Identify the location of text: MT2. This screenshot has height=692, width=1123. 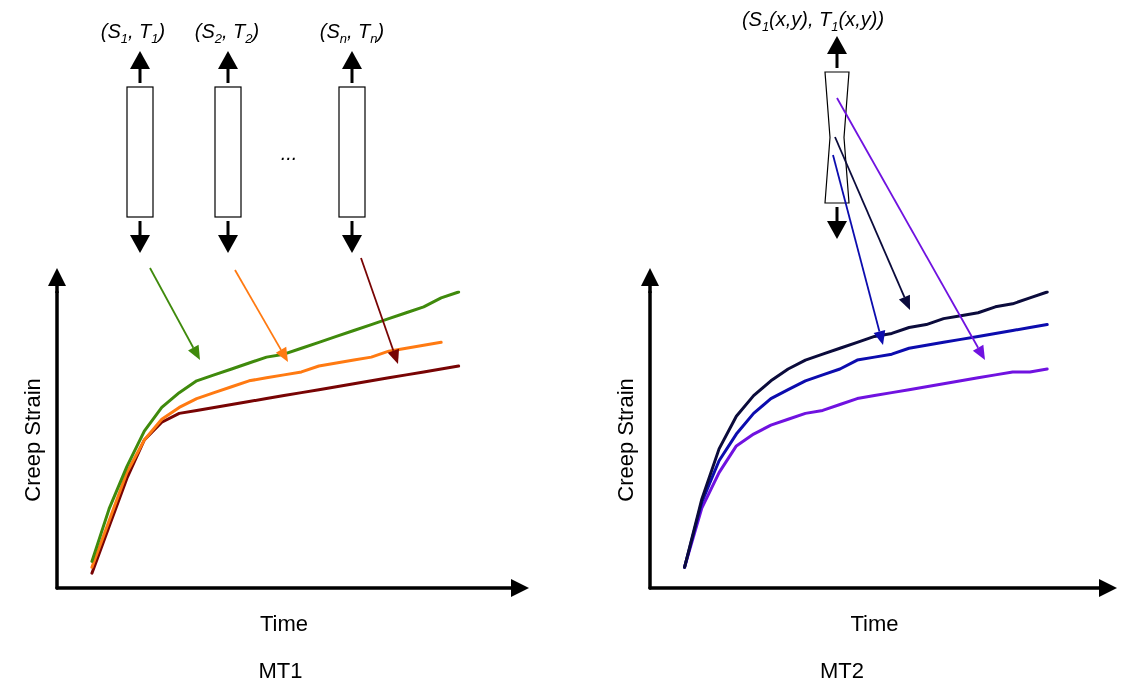
(842, 670).